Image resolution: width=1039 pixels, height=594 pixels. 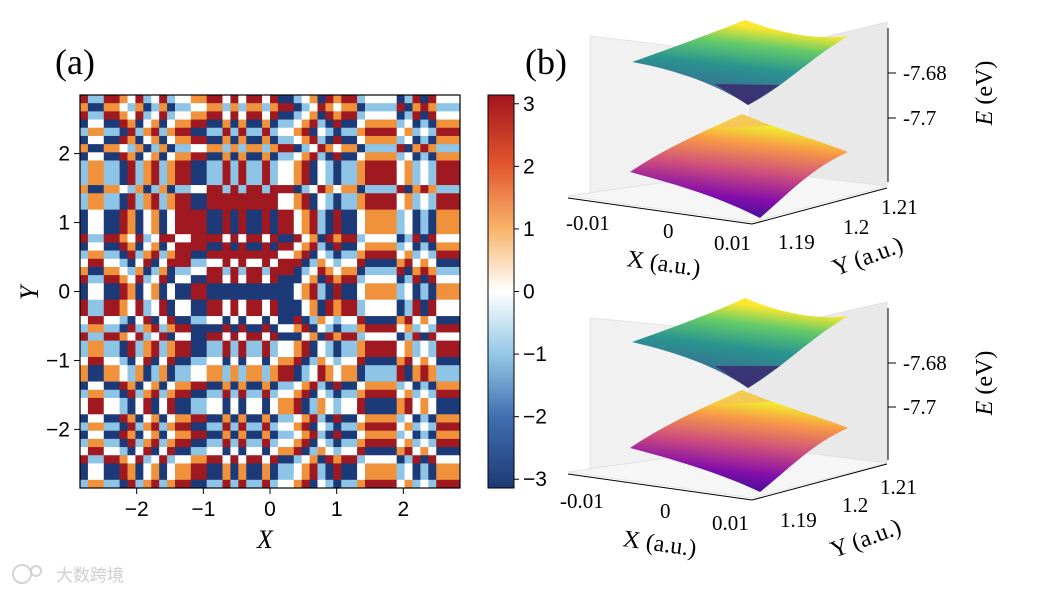 I want to click on z-axis-label: E (eV), so click(x=985, y=384).